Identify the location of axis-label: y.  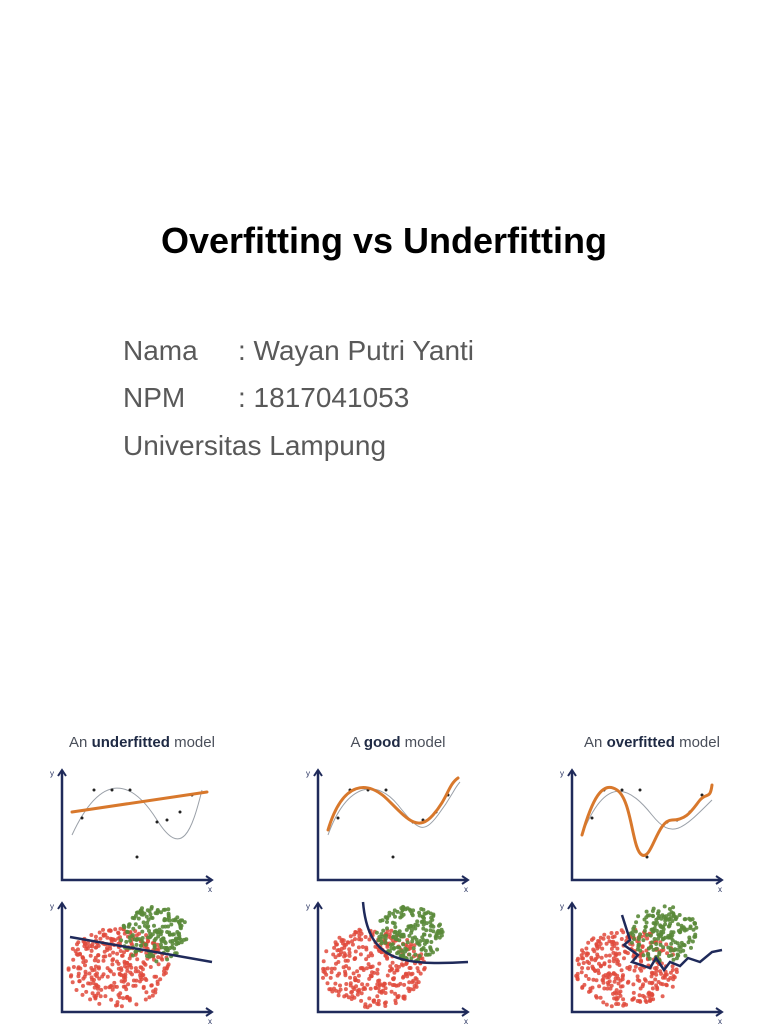
(52, 773).